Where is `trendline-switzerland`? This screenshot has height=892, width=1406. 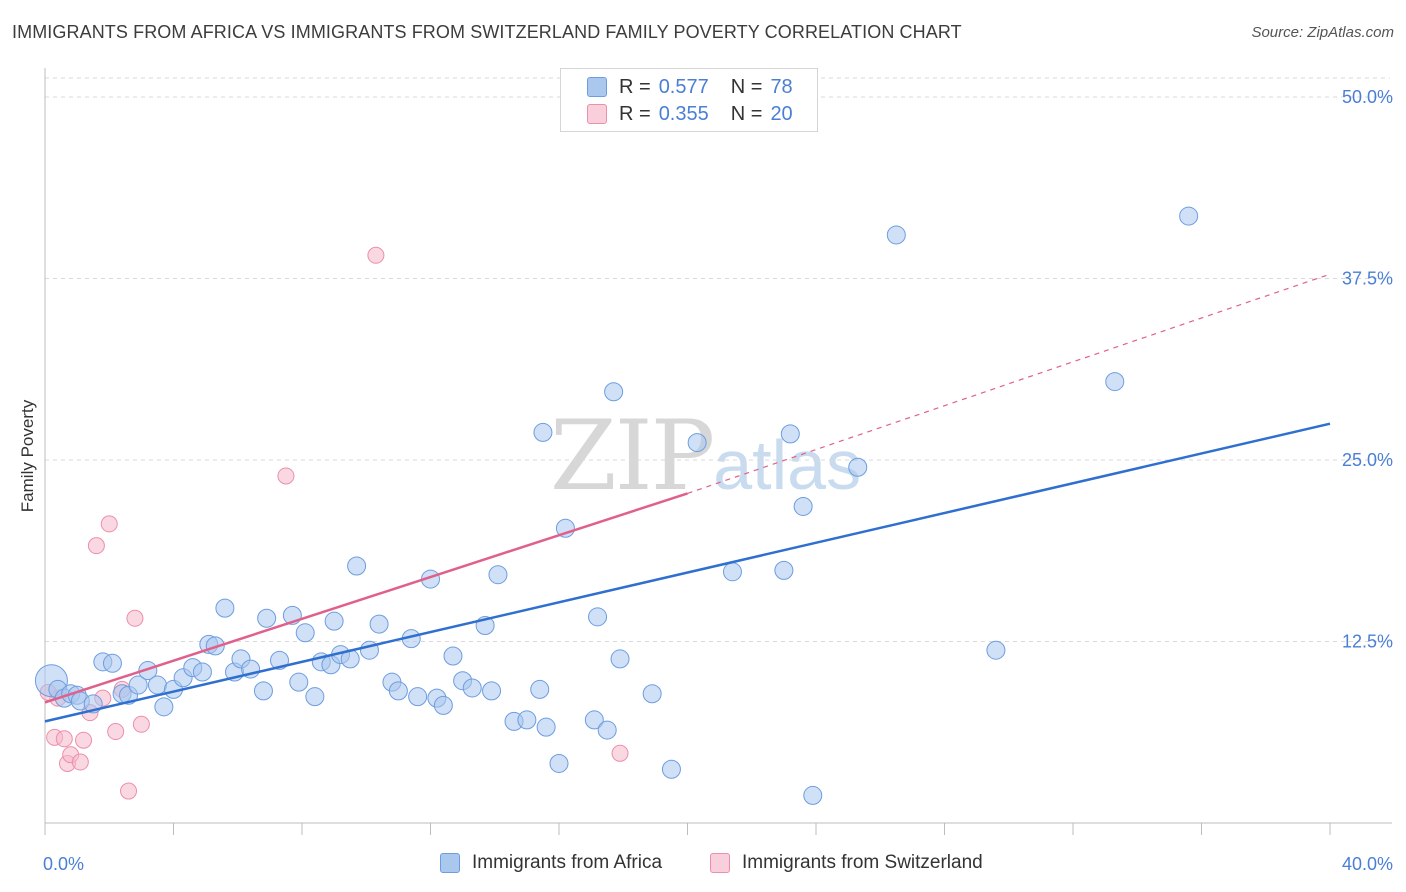 trendline-switzerland is located at coordinates (366, 598).